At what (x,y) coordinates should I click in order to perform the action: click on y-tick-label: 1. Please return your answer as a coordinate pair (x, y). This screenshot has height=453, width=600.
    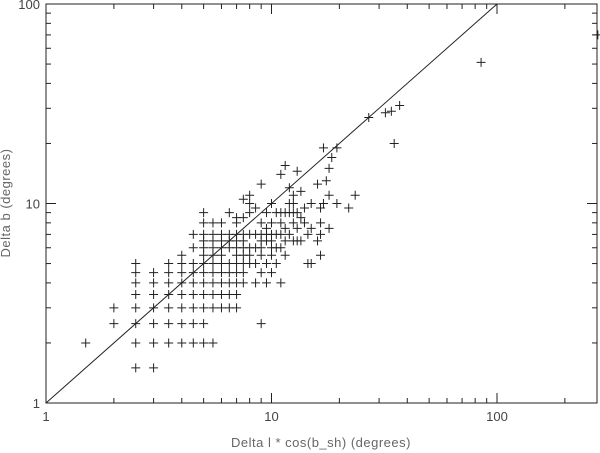
    Looking at the image, I should click on (36, 403).